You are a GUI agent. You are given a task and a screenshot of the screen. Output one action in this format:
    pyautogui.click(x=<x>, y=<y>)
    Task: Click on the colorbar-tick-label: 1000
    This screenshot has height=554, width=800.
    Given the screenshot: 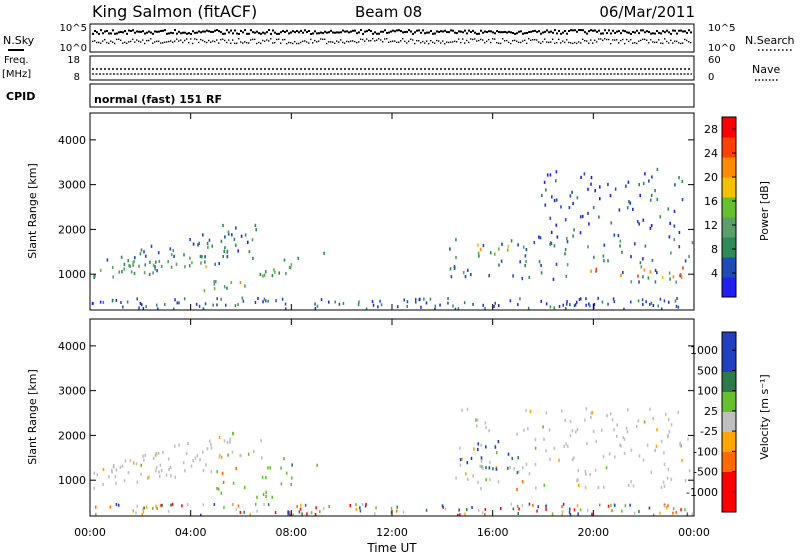 What is the action you would take?
    pyautogui.click(x=704, y=350)
    